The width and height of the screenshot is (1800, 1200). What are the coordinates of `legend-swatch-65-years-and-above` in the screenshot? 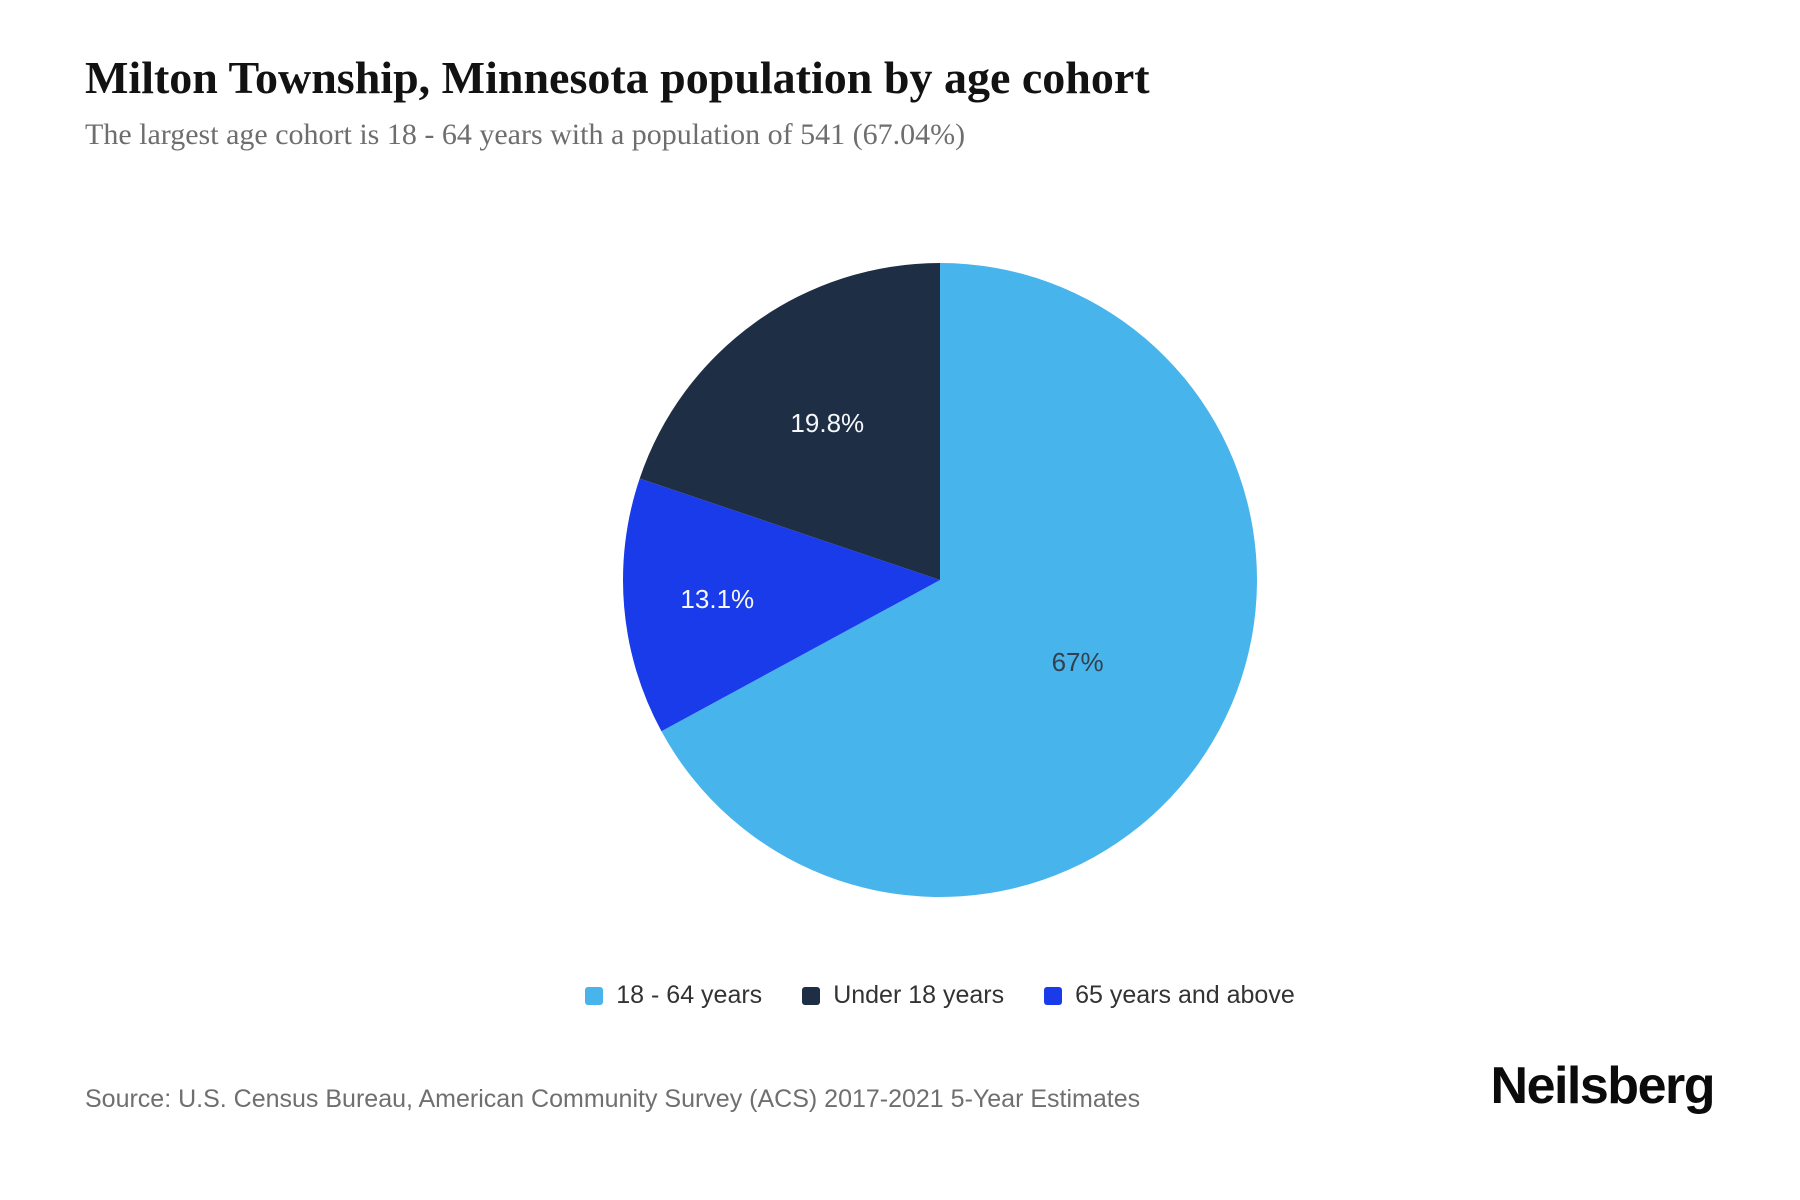 It's located at (1053, 995).